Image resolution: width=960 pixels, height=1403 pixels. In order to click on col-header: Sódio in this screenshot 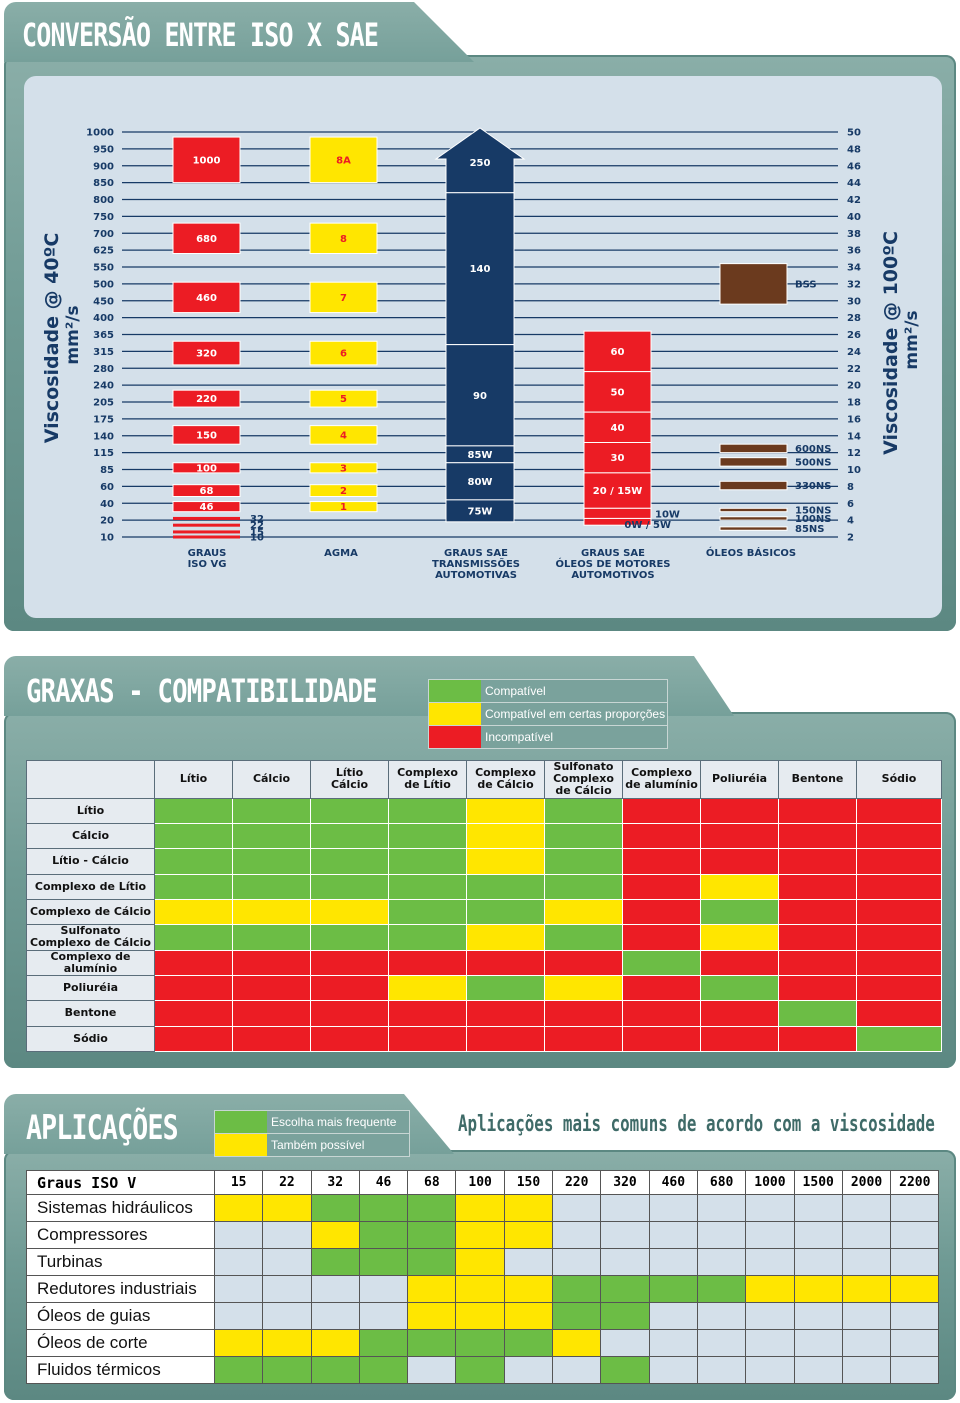, I will do `click(899, 779)`.